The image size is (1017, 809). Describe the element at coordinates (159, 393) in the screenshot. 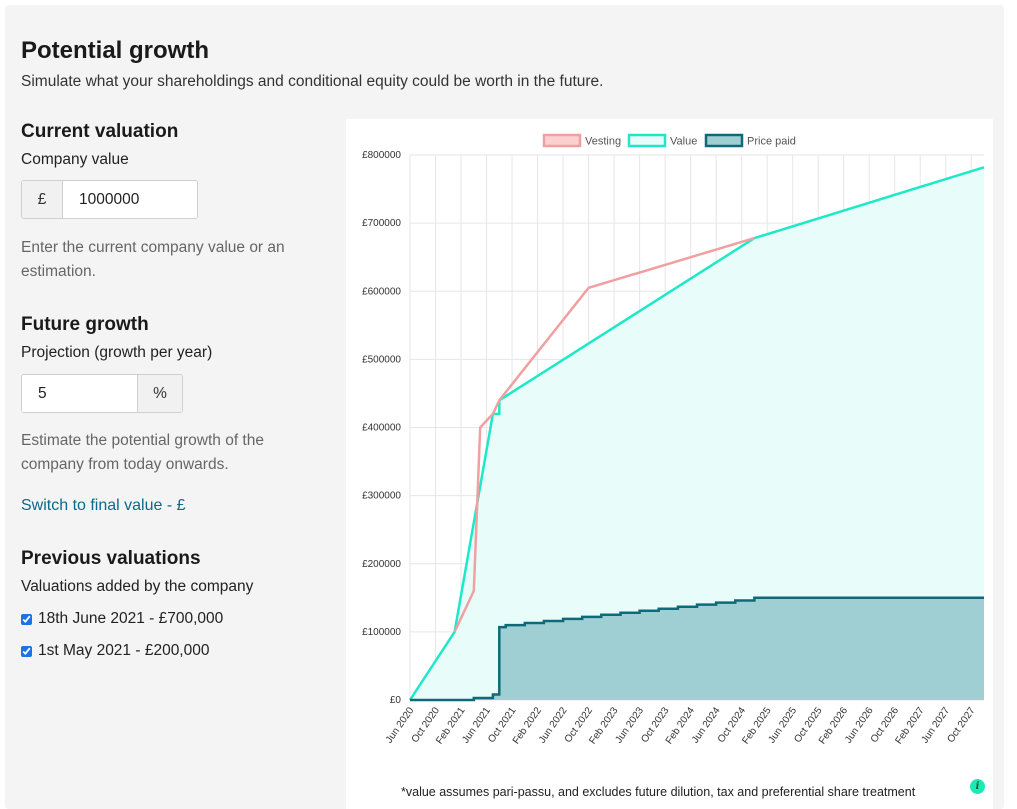

I see `percent-addon: %` at that location.